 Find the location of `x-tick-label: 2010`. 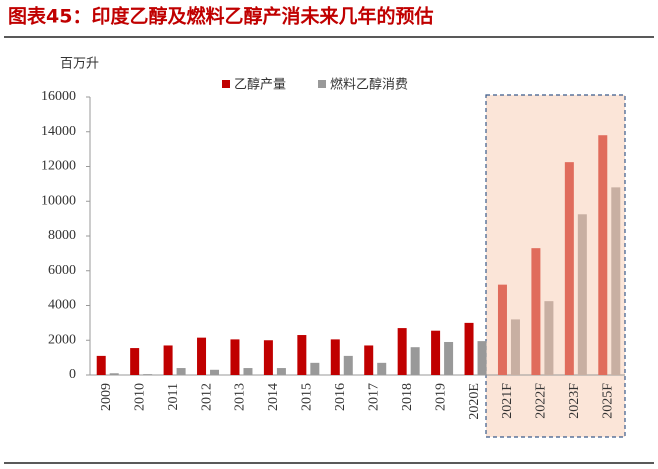

x-tick-label: 2010 is located at coordinates (139, 397).